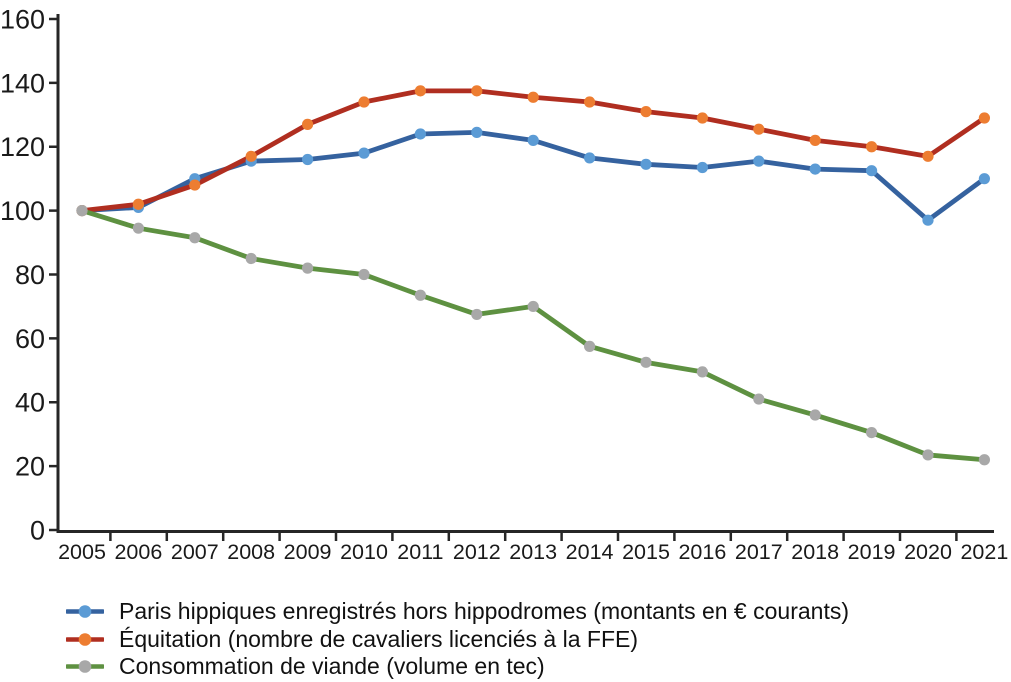  I want to click on data-point-1-2008, so click(251, 156).